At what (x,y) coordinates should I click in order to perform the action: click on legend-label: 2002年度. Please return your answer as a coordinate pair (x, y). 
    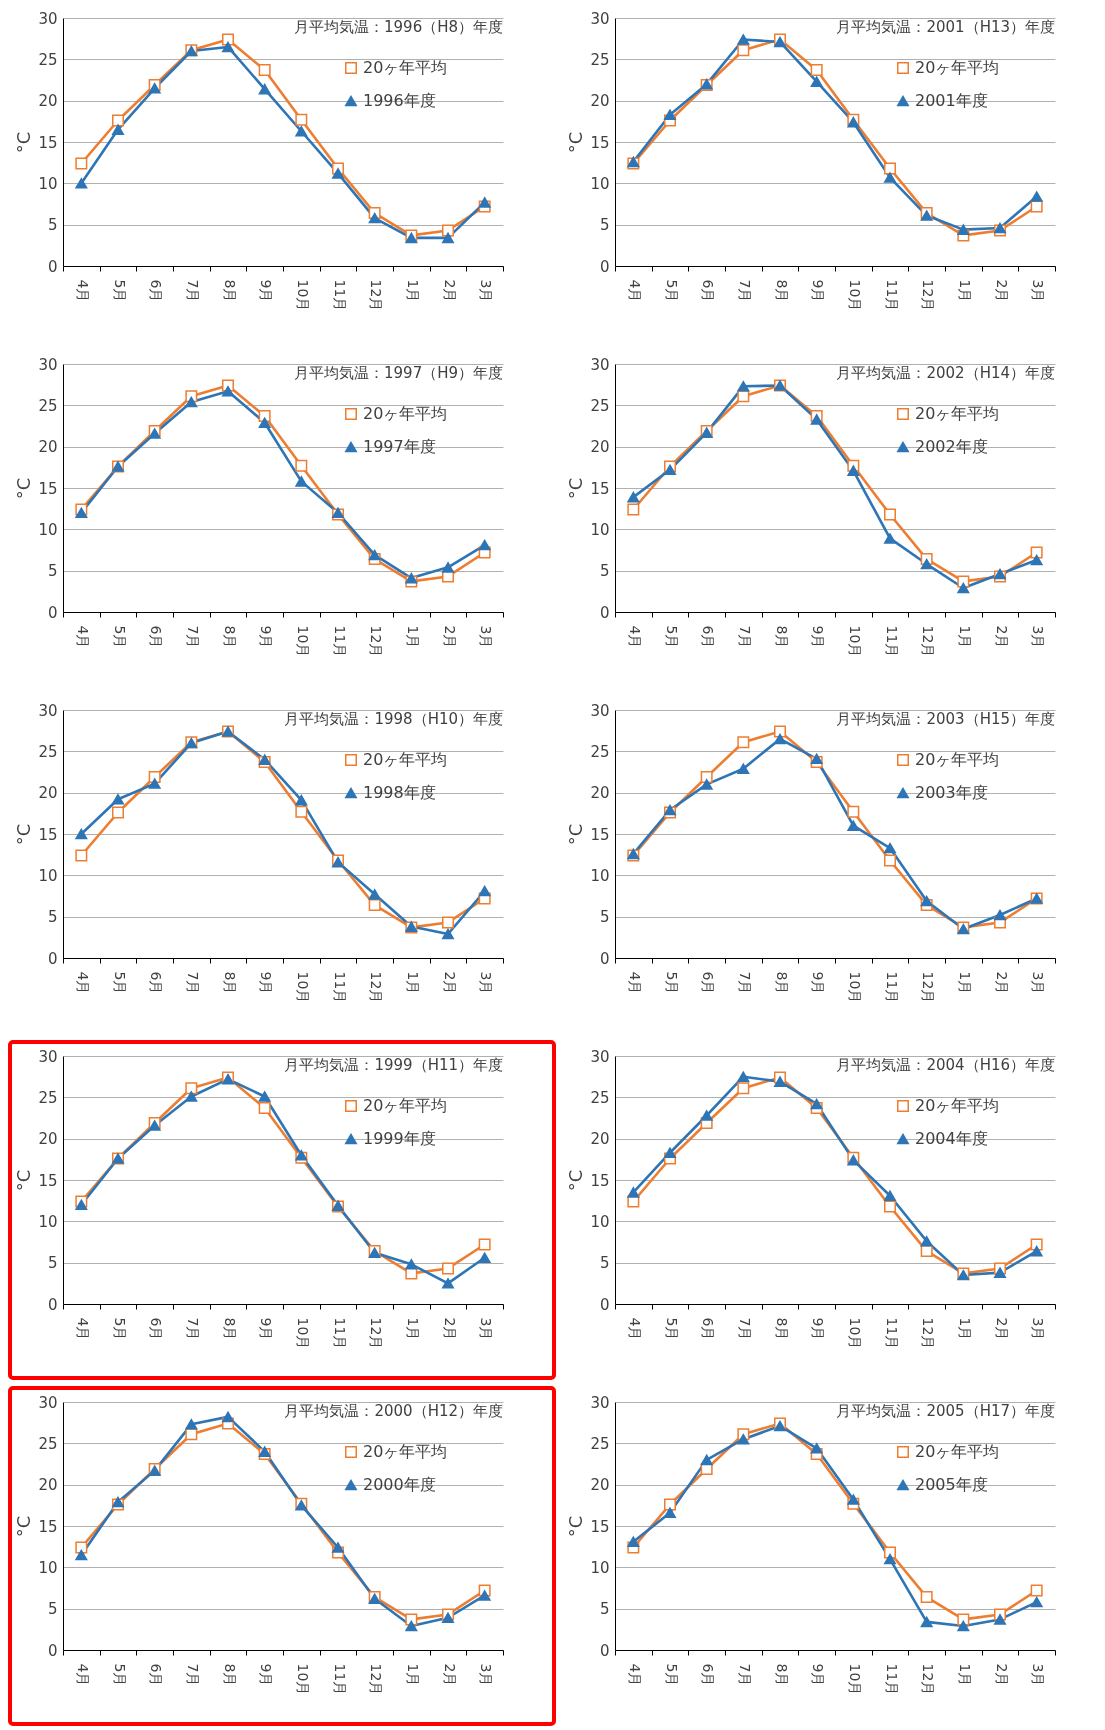
    Looking at the image, I should click on (951, 446).